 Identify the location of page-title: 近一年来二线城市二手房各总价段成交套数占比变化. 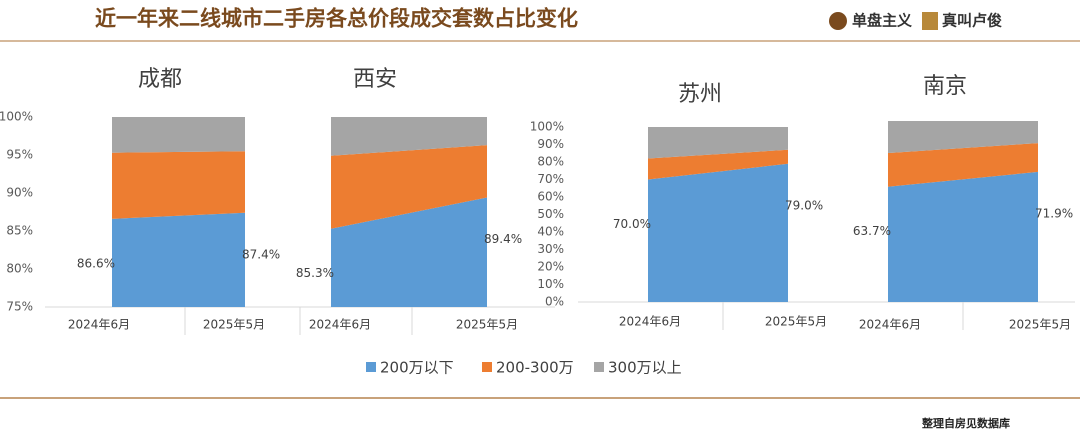
(336, 18).